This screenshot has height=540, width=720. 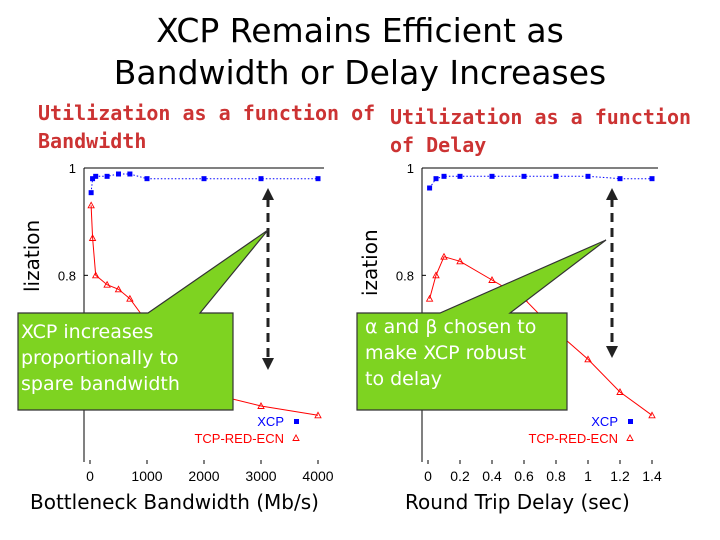 What do you see at coordinates (239, 438) in the screenshot?
I see `left-legend-label-tcp: TCP-RED-ECN` at bounding box center [239, 438].